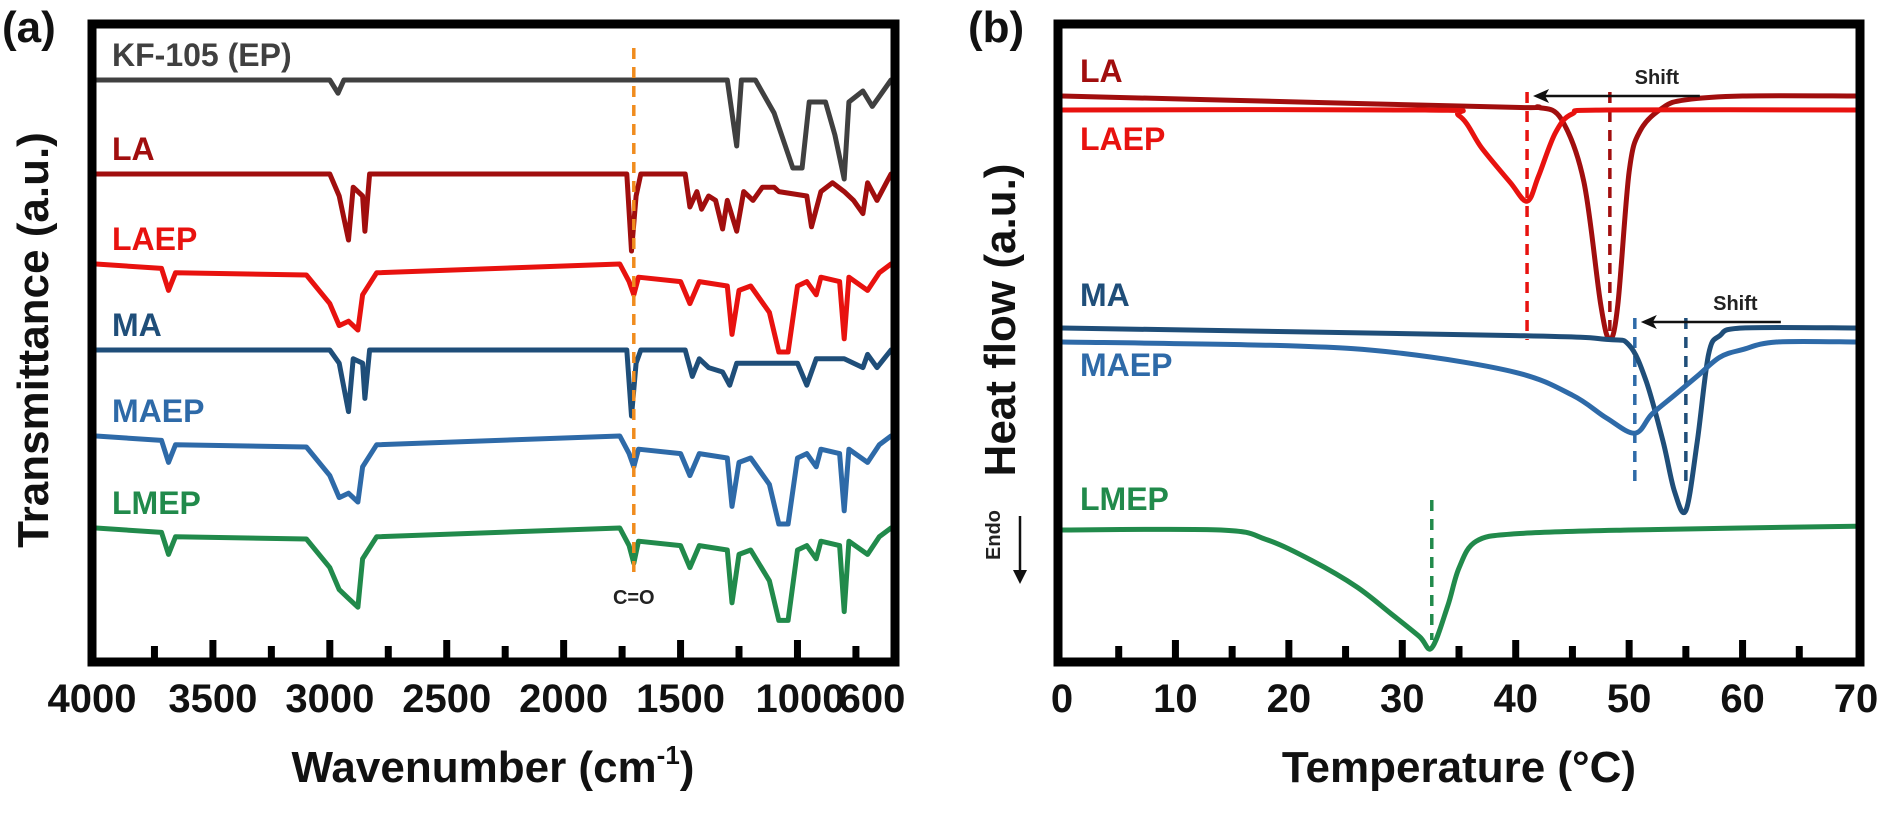  What do you see at coordinates (1459, 649) in the screenshot?
I see `panel-b-ticks` at bounding box center [1459, 649].